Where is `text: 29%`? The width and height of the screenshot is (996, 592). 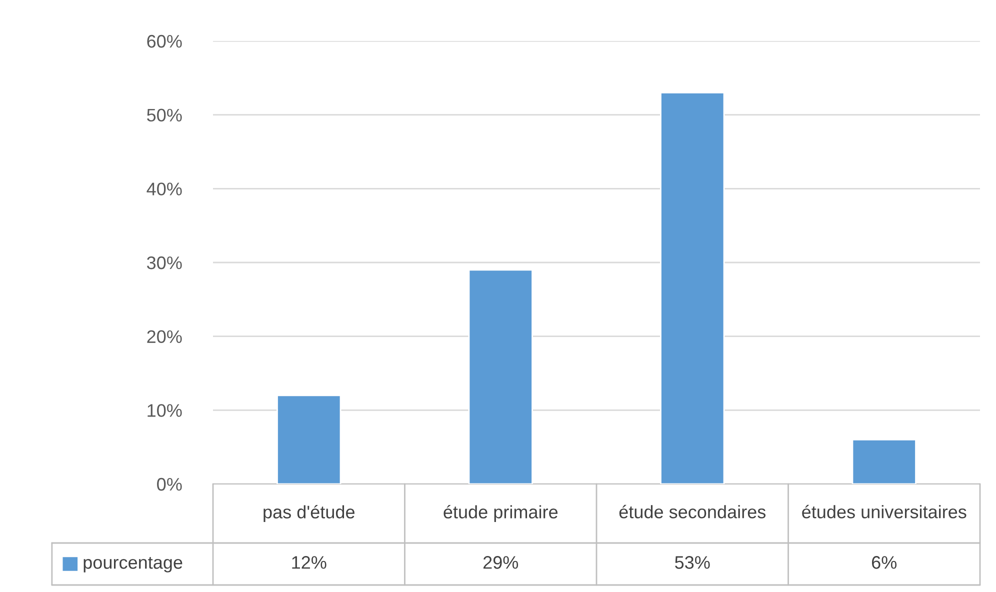 text: 29% is located at coordinates (500, 562).